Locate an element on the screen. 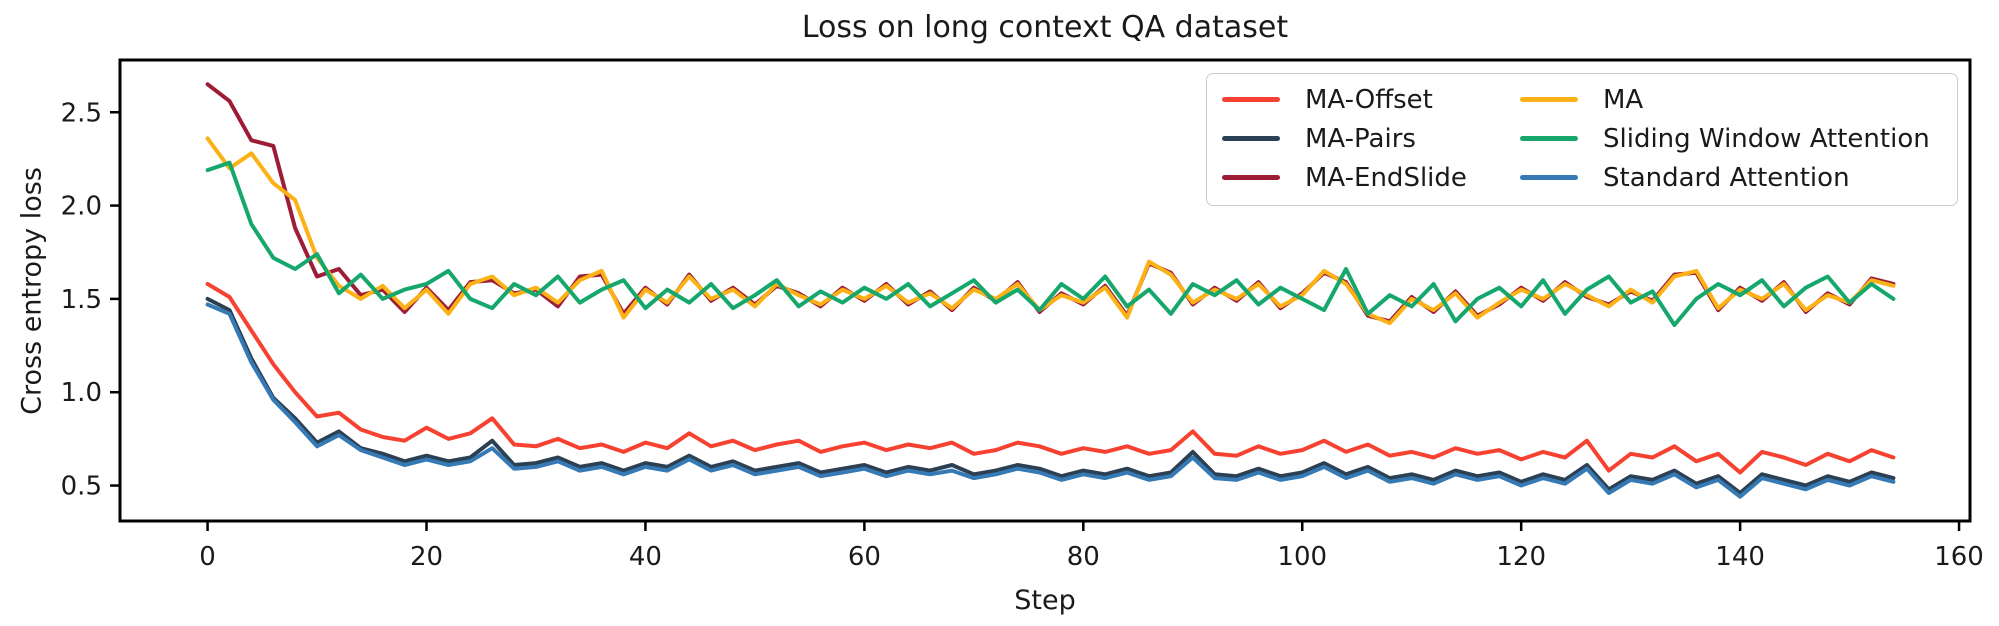 The width and height of the screenshot is (1999, 626). chart-title: Loss on long context QA dataset is located at coordinates (1045, 27).